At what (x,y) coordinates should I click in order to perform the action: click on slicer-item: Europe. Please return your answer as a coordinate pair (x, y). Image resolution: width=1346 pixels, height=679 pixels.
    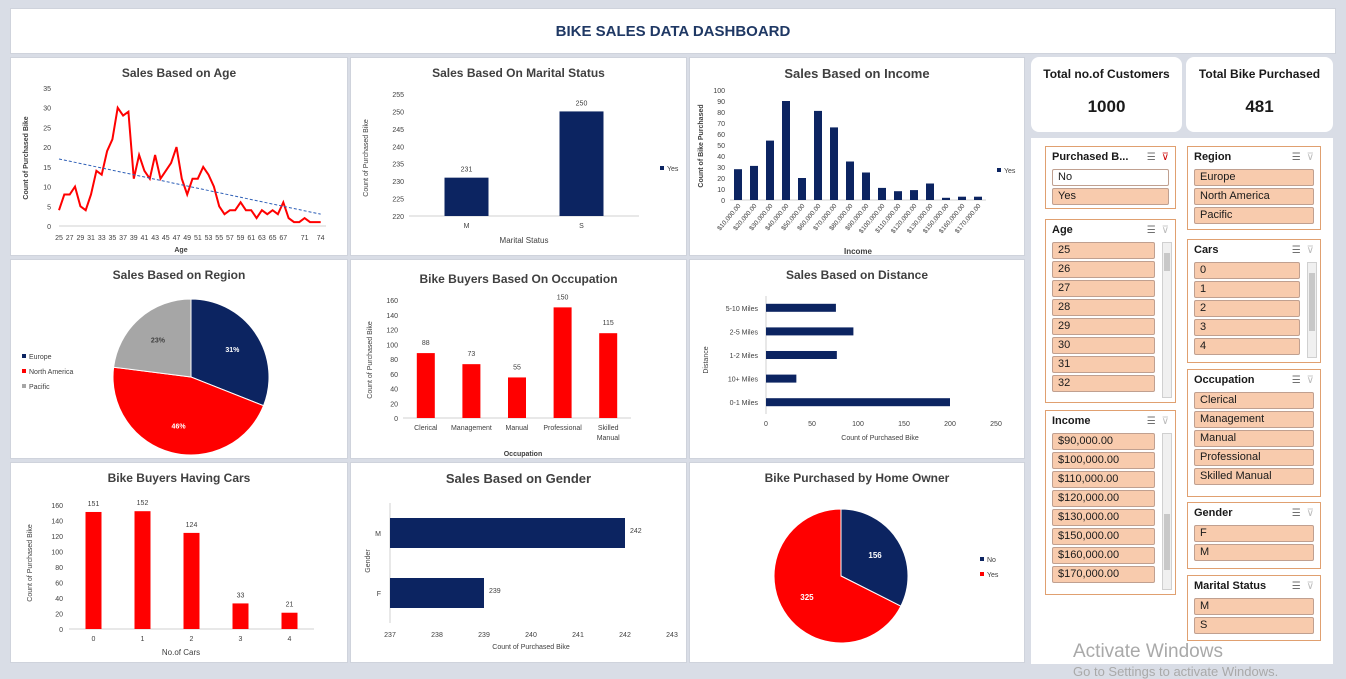
    Looking at the image, I should click on (1254, 177).